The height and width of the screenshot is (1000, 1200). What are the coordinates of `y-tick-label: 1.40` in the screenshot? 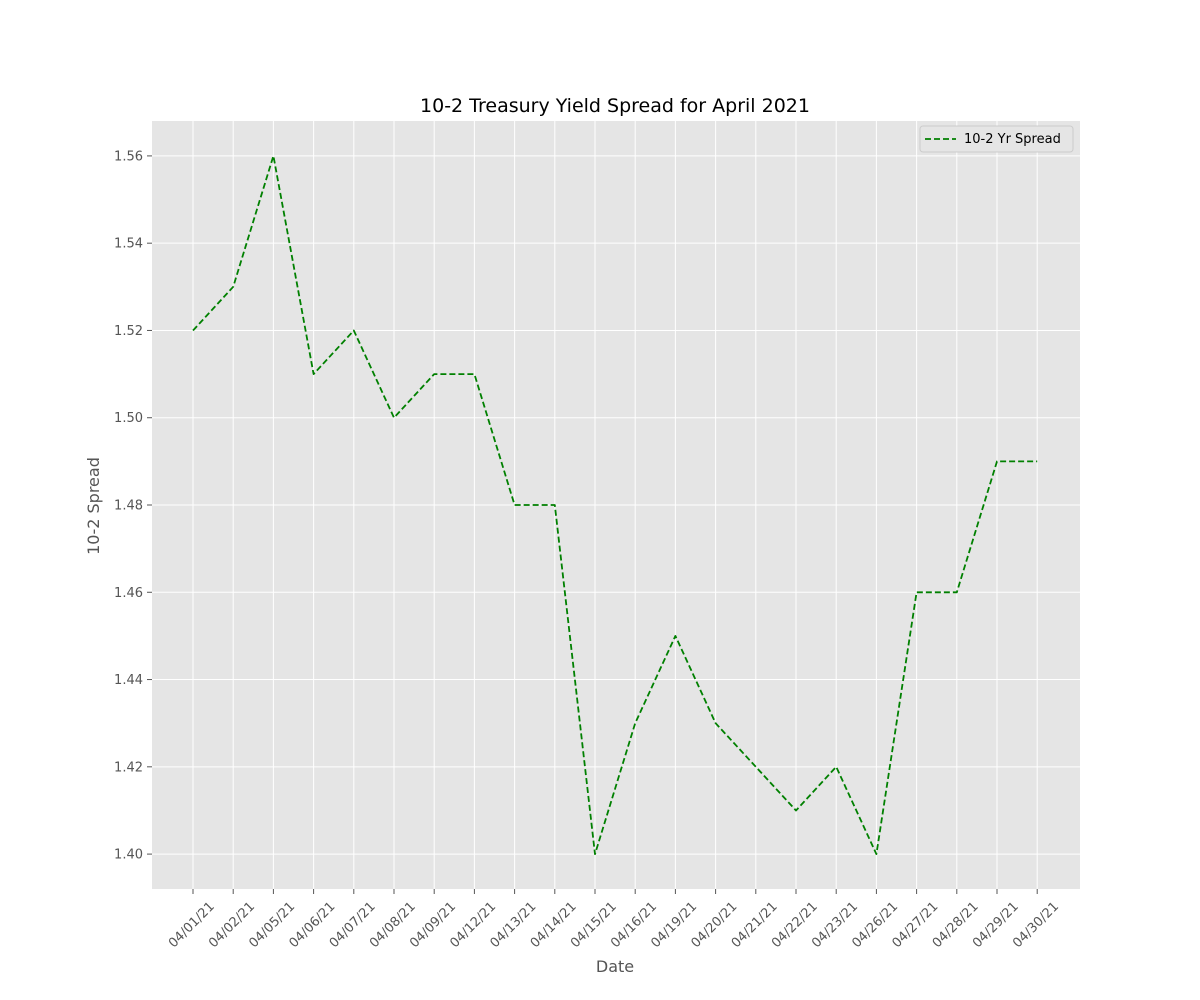 It's located at (128, 855).